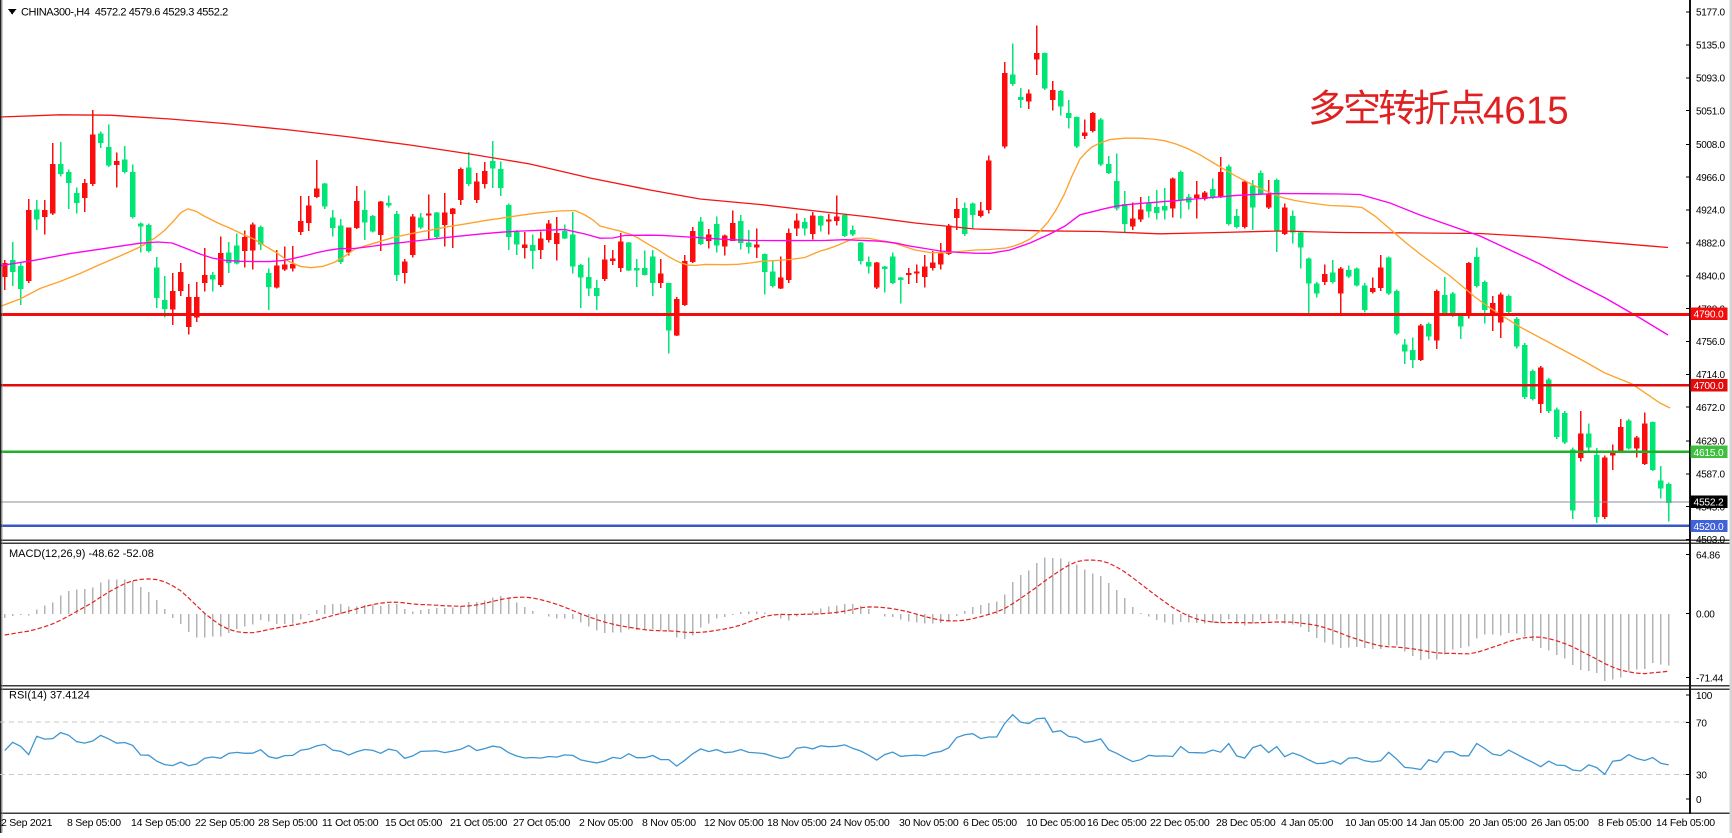 The image size is (1732, 838). What do you see at coordinates (1711, 178) in the screenshot?
I see `svg-text: 4966.0` at bounding box center [1711, 178].